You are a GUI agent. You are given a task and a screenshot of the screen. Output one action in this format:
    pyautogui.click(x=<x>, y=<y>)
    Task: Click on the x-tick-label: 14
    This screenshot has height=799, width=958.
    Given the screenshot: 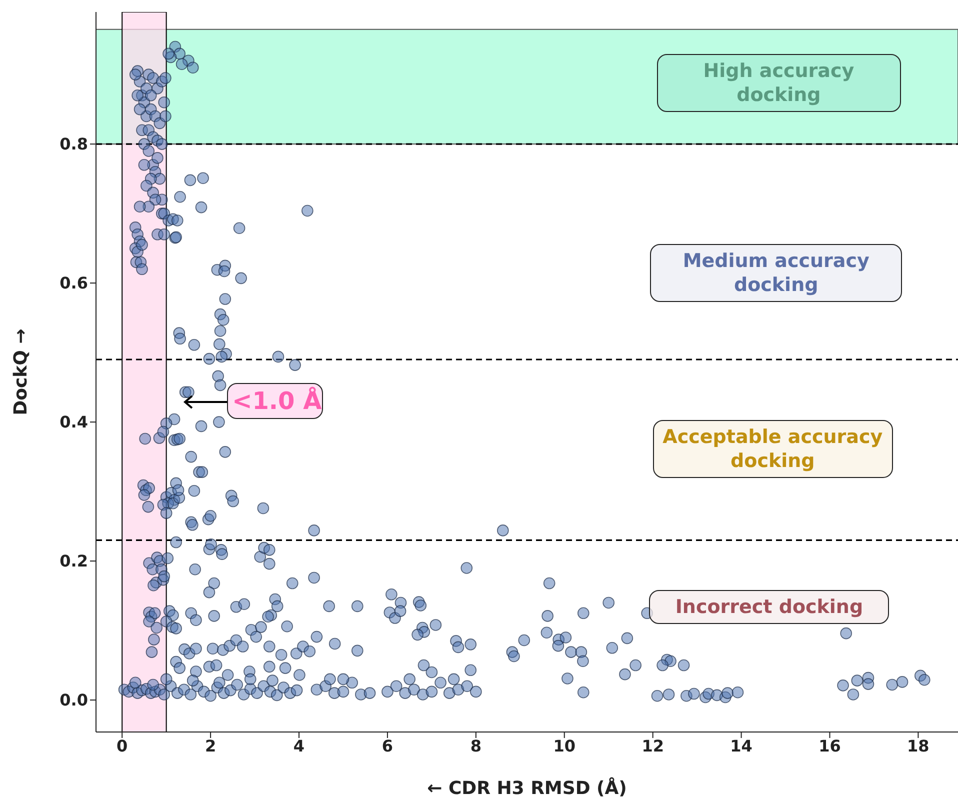 What is the action you would take?
    pyautogui.click(x=741, y=746)
    